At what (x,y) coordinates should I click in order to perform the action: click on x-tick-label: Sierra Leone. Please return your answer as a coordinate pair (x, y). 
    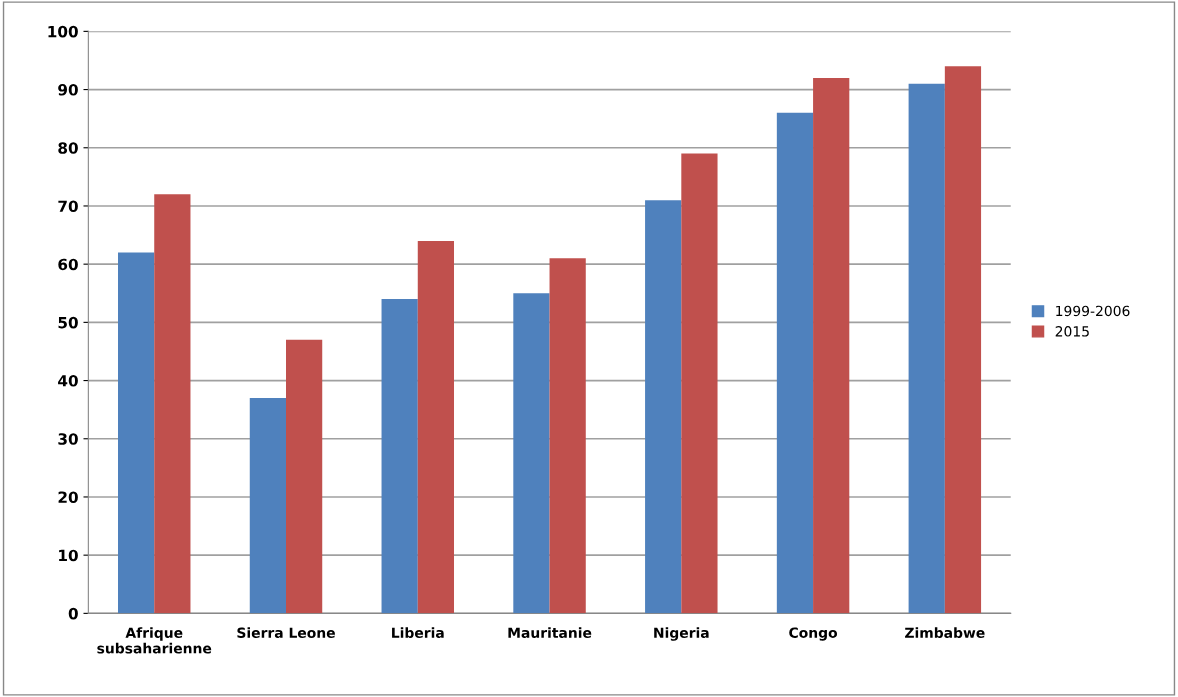
    Looking at the image, I should click on (286, 632).